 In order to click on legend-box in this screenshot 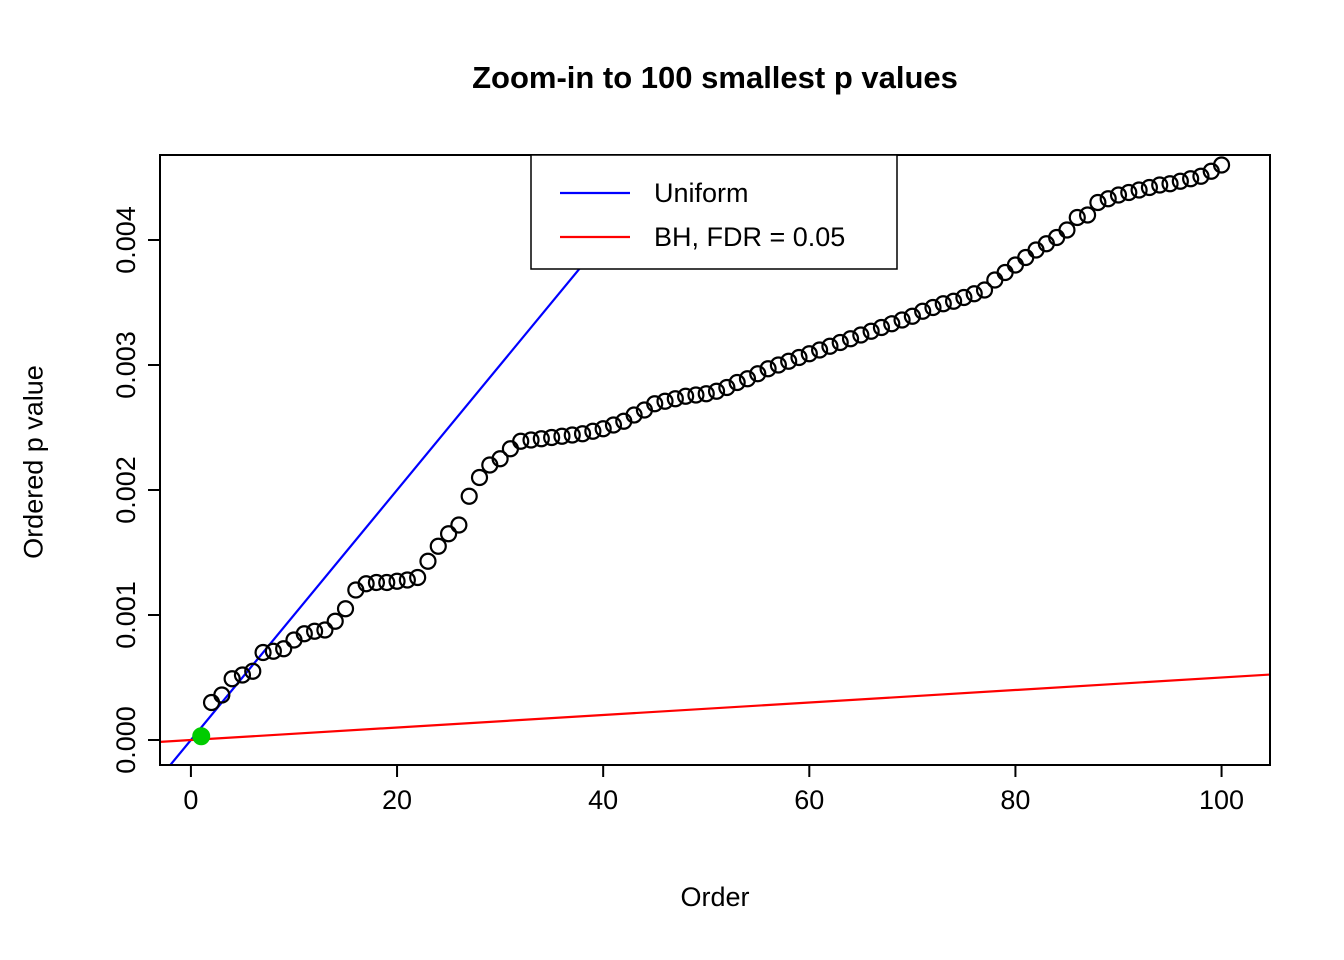, I will do `click(714, 212)`.